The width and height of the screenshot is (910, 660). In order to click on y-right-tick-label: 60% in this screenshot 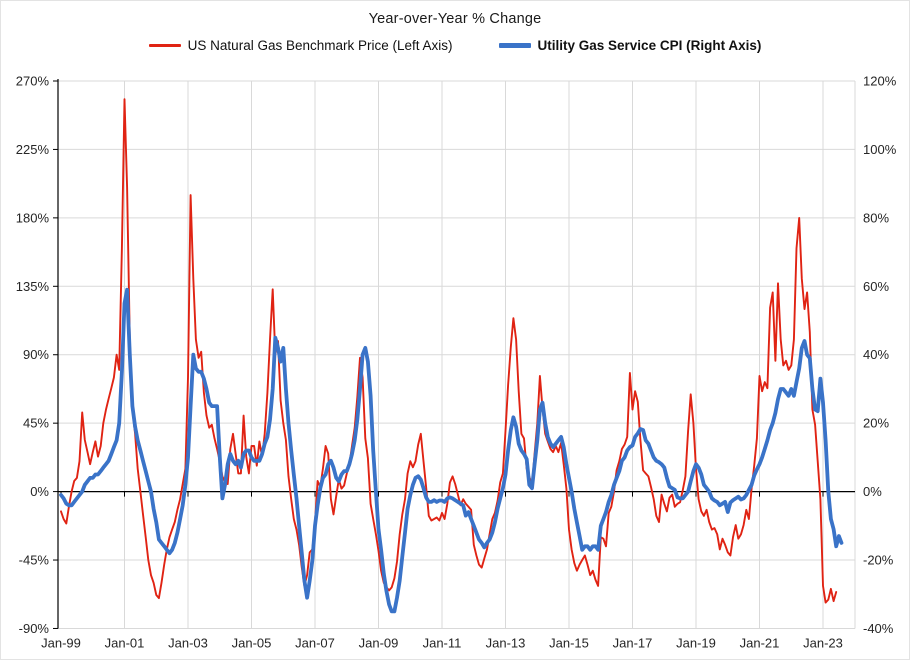, I will do `click(876, 286)`.